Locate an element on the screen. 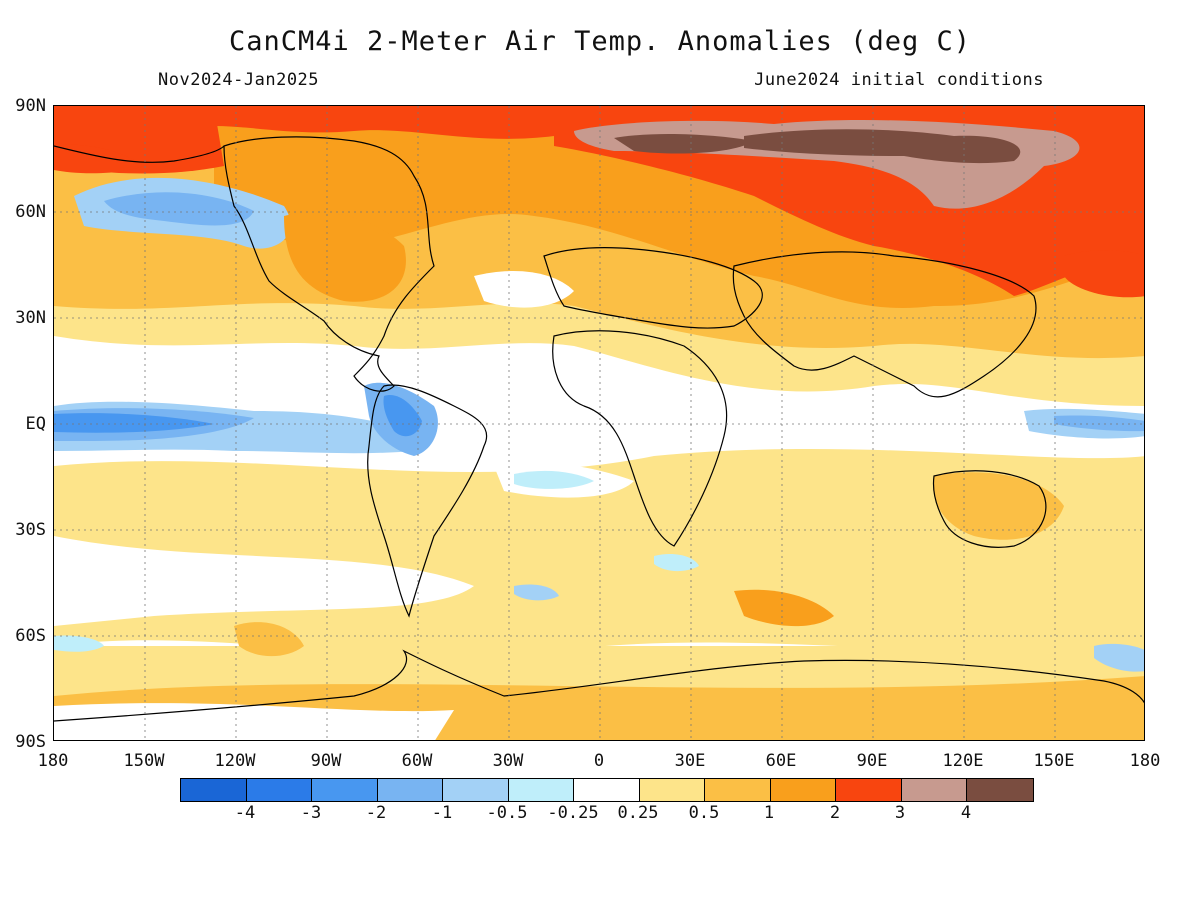 This screenshot has height=900, width=1200. colorbar-label: -4 is located at coordinates (245, 813).